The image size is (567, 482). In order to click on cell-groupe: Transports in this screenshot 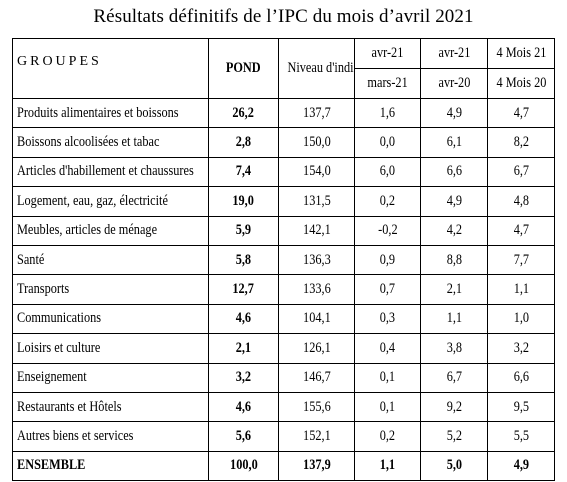, I will do `click(110, 289)`.